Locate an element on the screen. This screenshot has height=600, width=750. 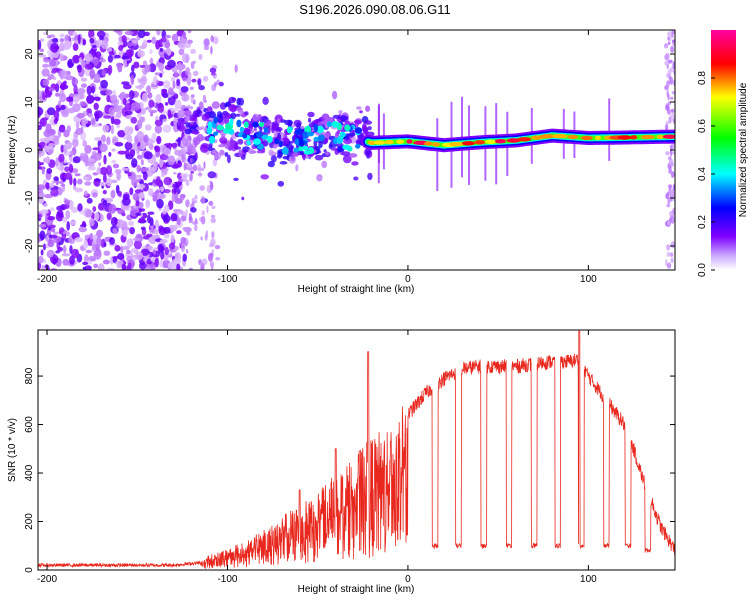
snr-x-tick-label: -100 is located at coordinates (227, 579).